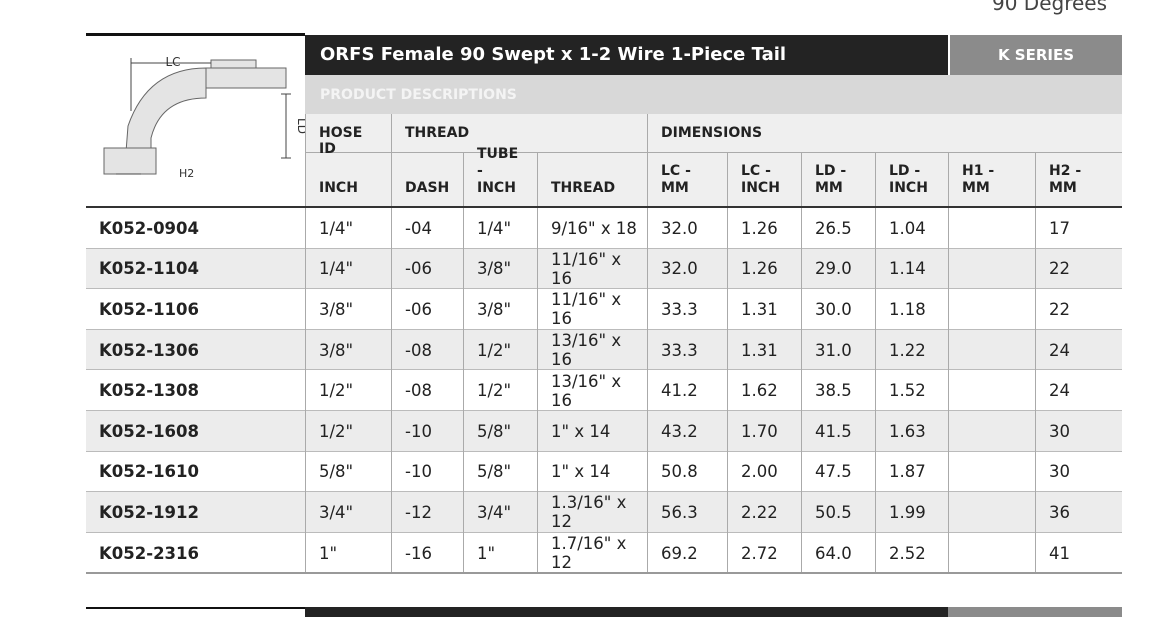  I want to click on cell: 56.3, so click(687, 512).